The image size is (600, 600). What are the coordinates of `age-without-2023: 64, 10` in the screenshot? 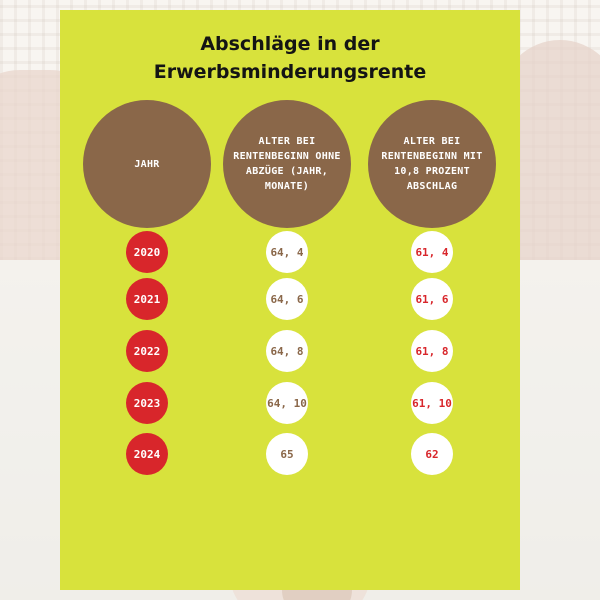 It's located at (287, 403).